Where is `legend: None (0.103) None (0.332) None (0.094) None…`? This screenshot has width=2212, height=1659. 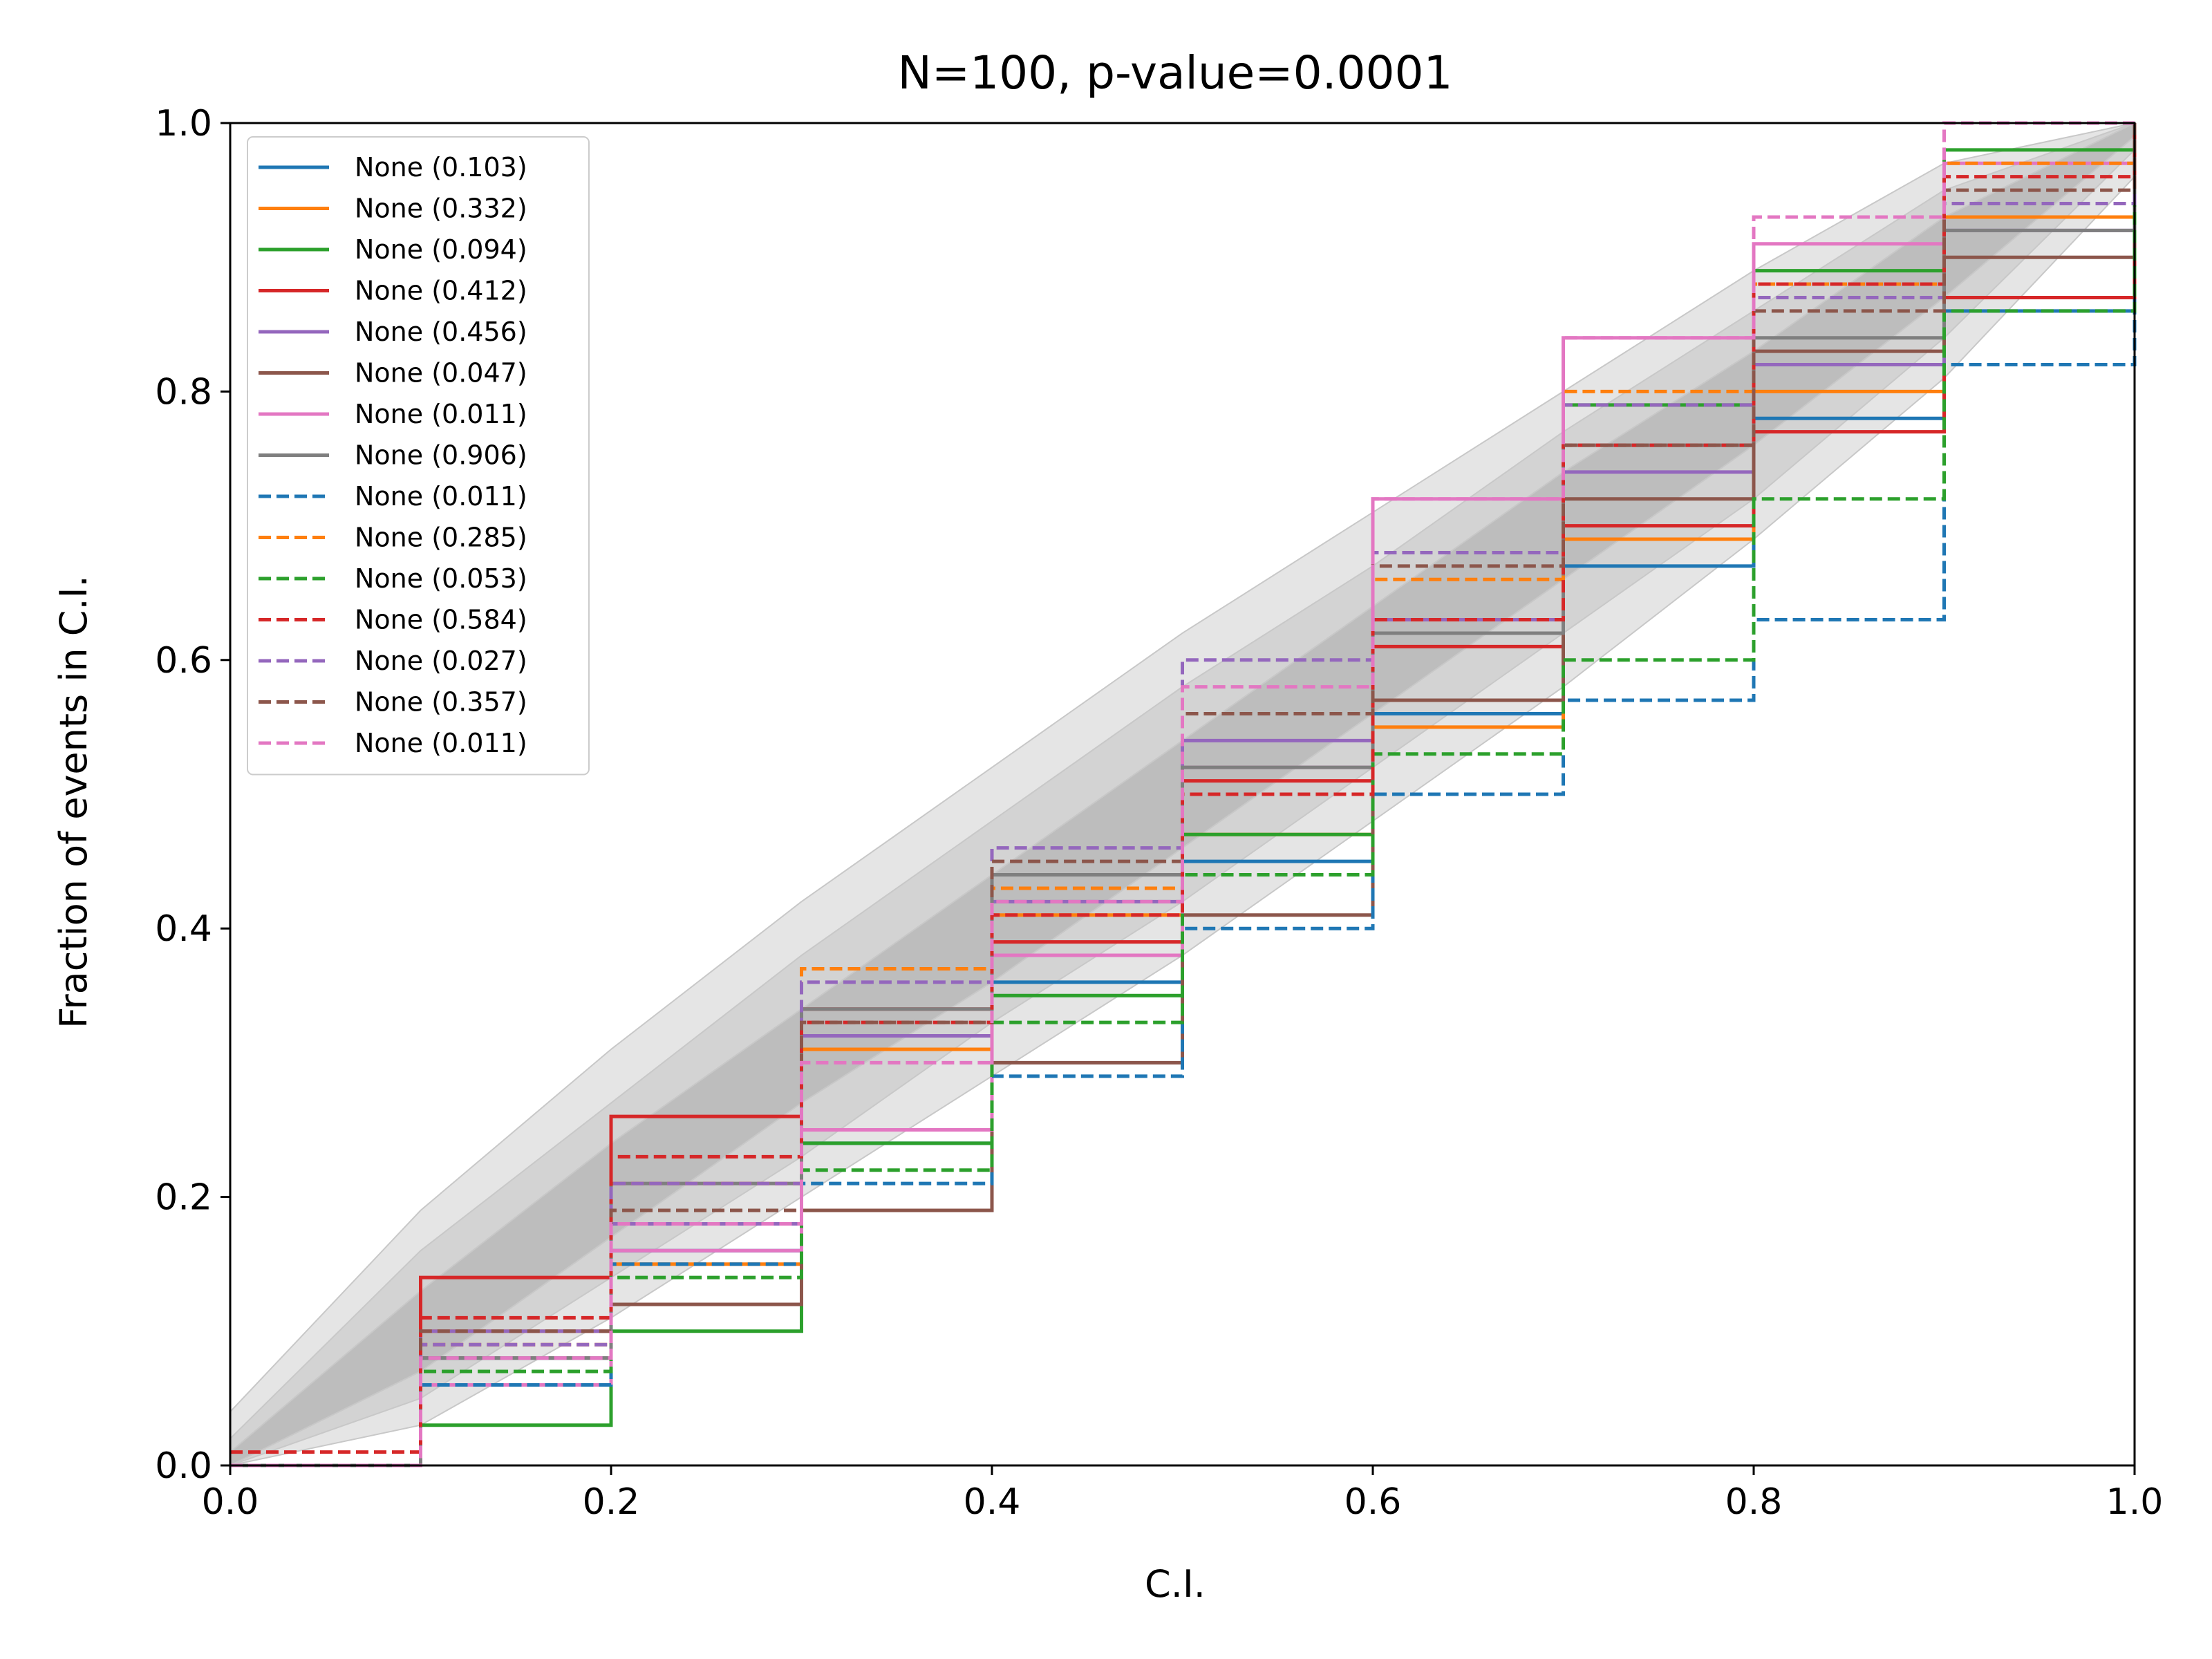
legend: None (0.103) None (0.332) None (0.094) None… is located at coordinates (419, 456).